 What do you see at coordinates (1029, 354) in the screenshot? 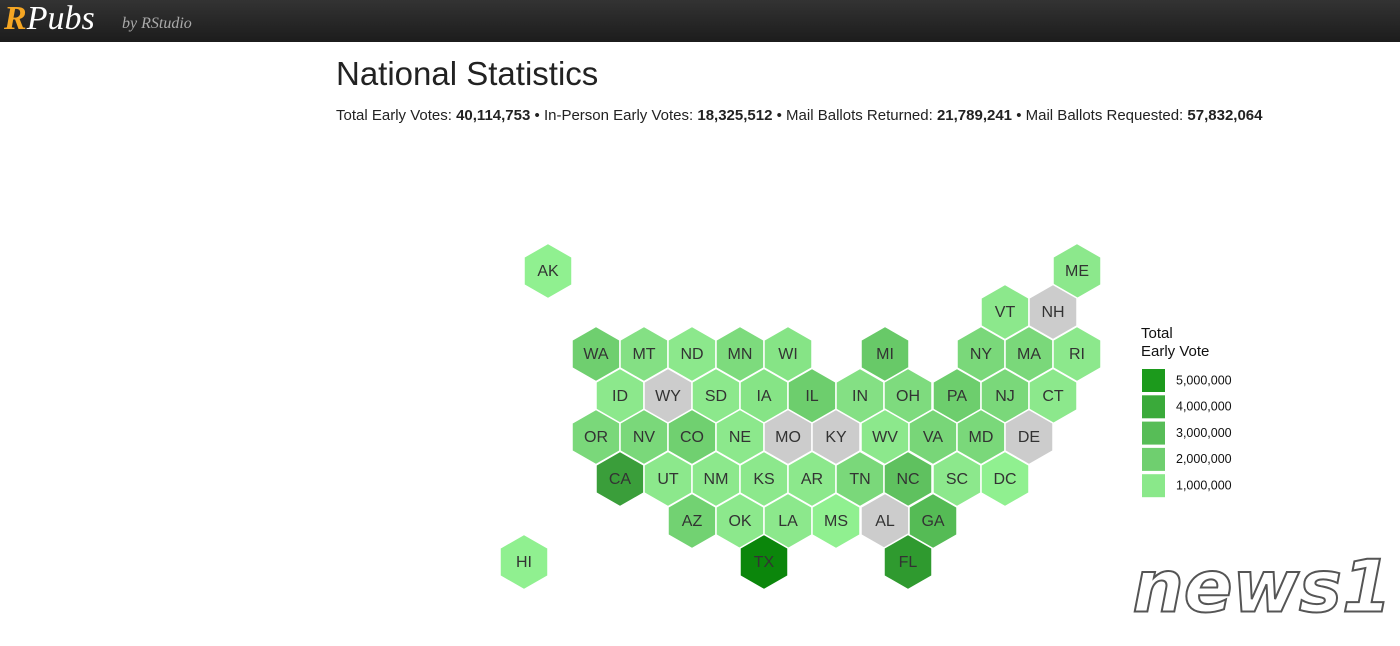
I see `state-label: MA` at bounding box center [1029, 354].